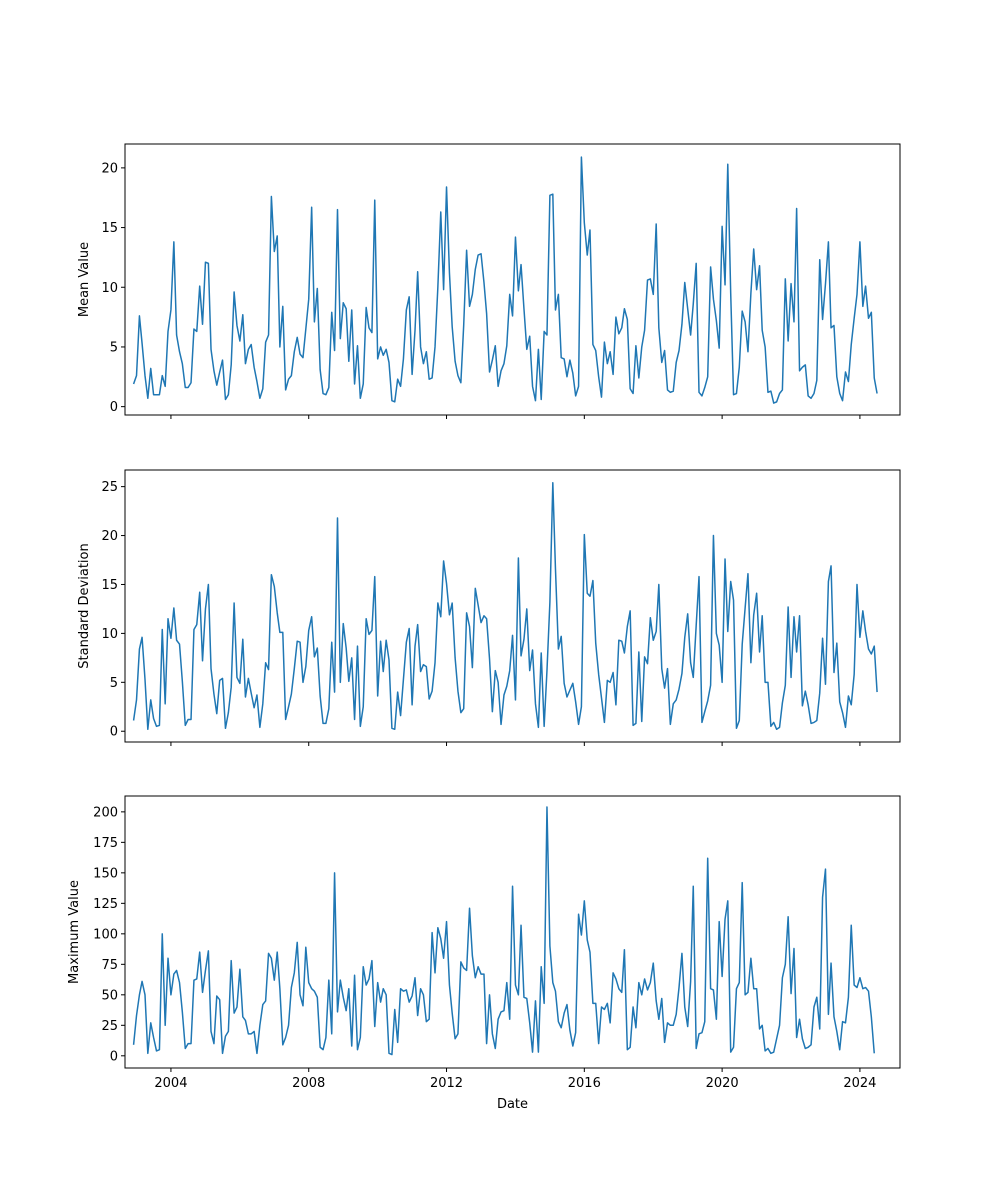 Image resolution: width=1000 pixels, height=1200 pixels. What do you see at coordinates (105, 843) in the screenshot?
I see `y-tick-label: 175` at bounding box center [105, 843].